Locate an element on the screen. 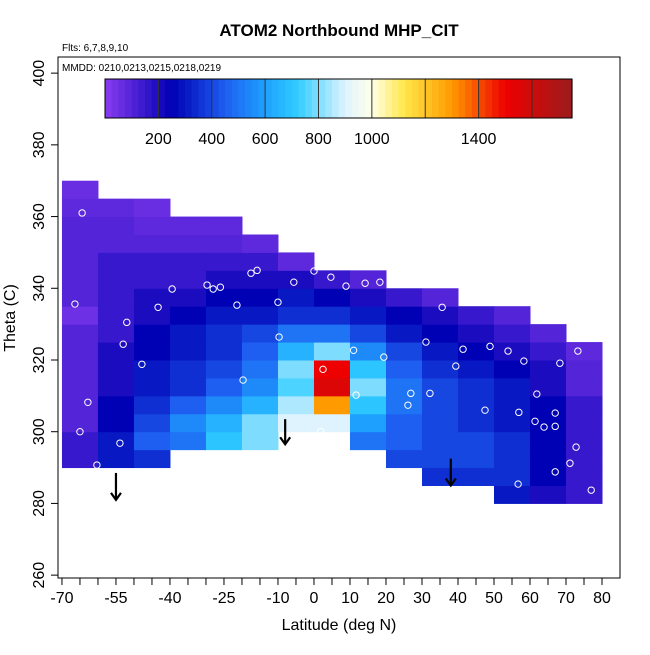 The image size is (650, 655). x-tick-label: 30 is located at coordinates (422, 598).